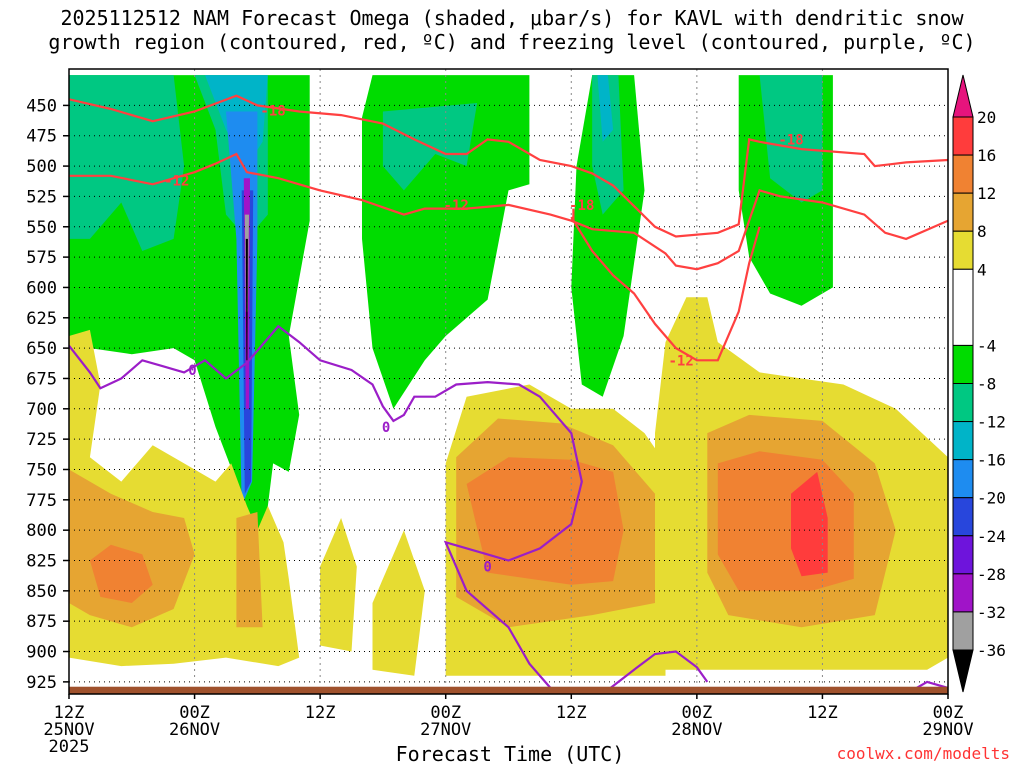 The image size is (1024, 768). I want to click on x-tick-date: 29NOV, so click(947, 730).